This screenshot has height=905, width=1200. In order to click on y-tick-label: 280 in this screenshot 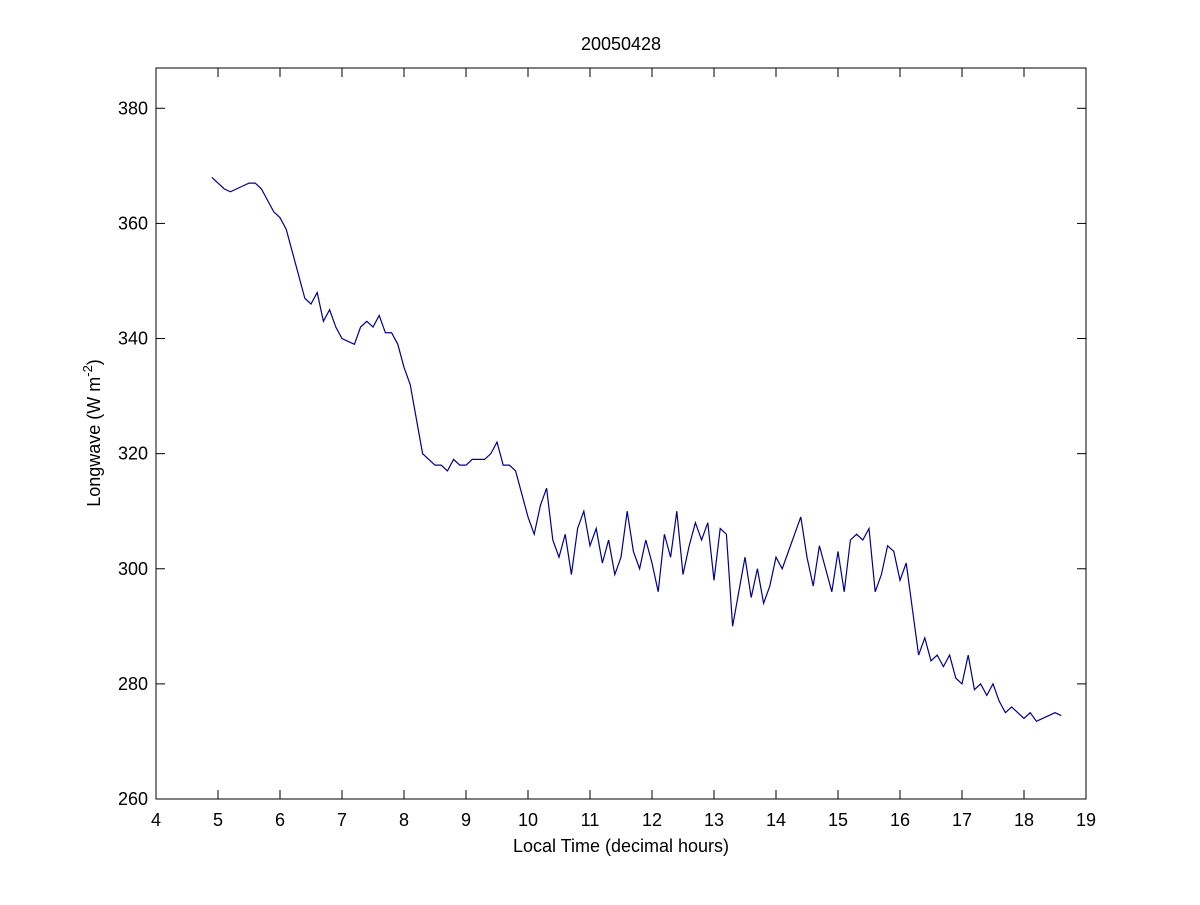, I will do `click(133, 684)`.